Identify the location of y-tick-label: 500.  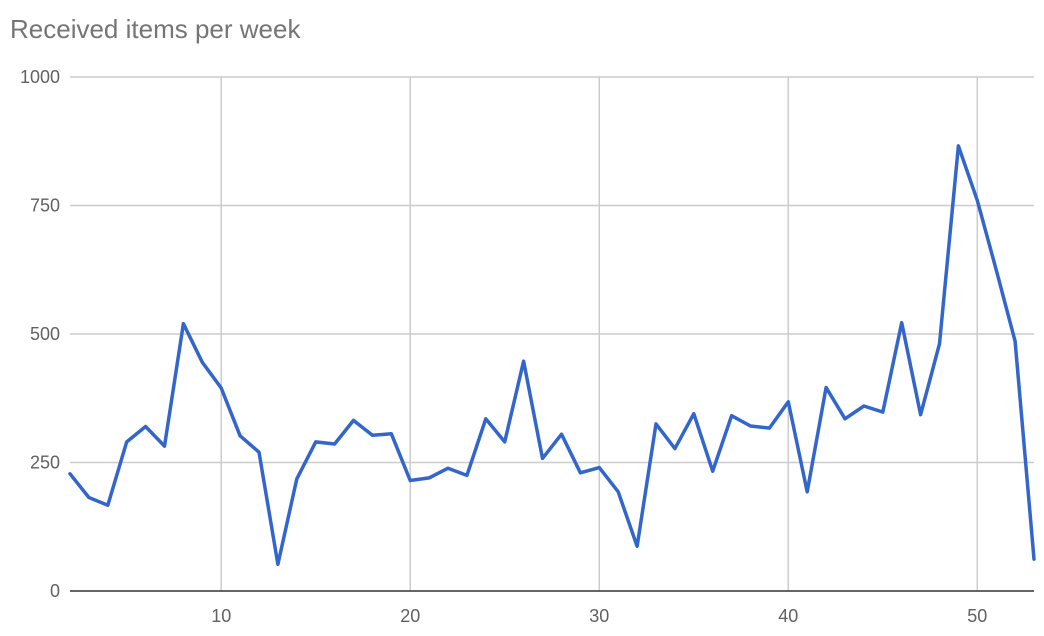
(45, 334).